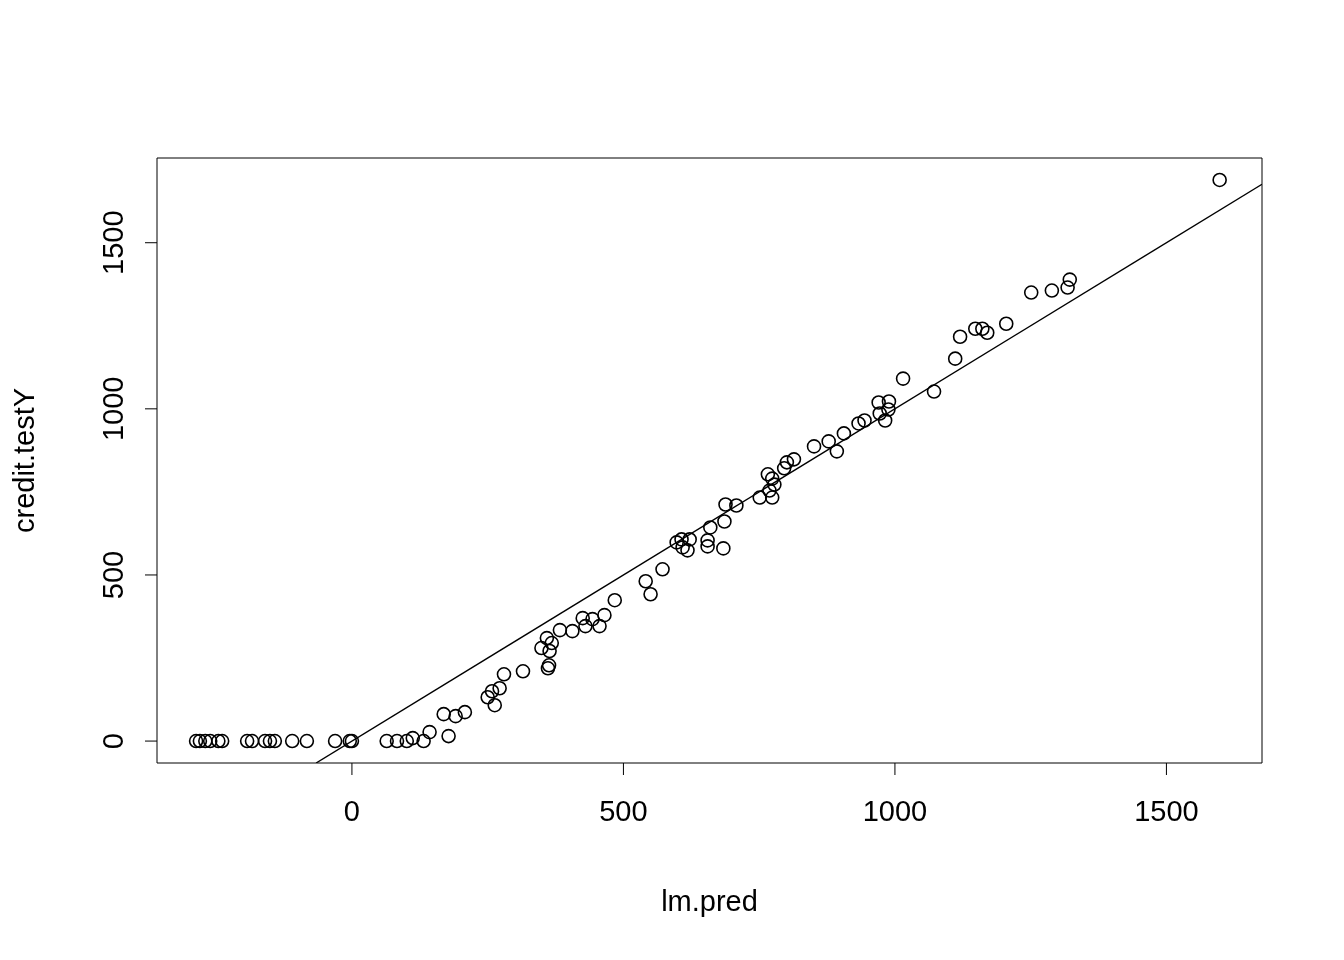 The image size is (1344, 960). Describe the element at coordinates (352, 811) in the screenshot. I see `x-tick-label: 0` at that location.